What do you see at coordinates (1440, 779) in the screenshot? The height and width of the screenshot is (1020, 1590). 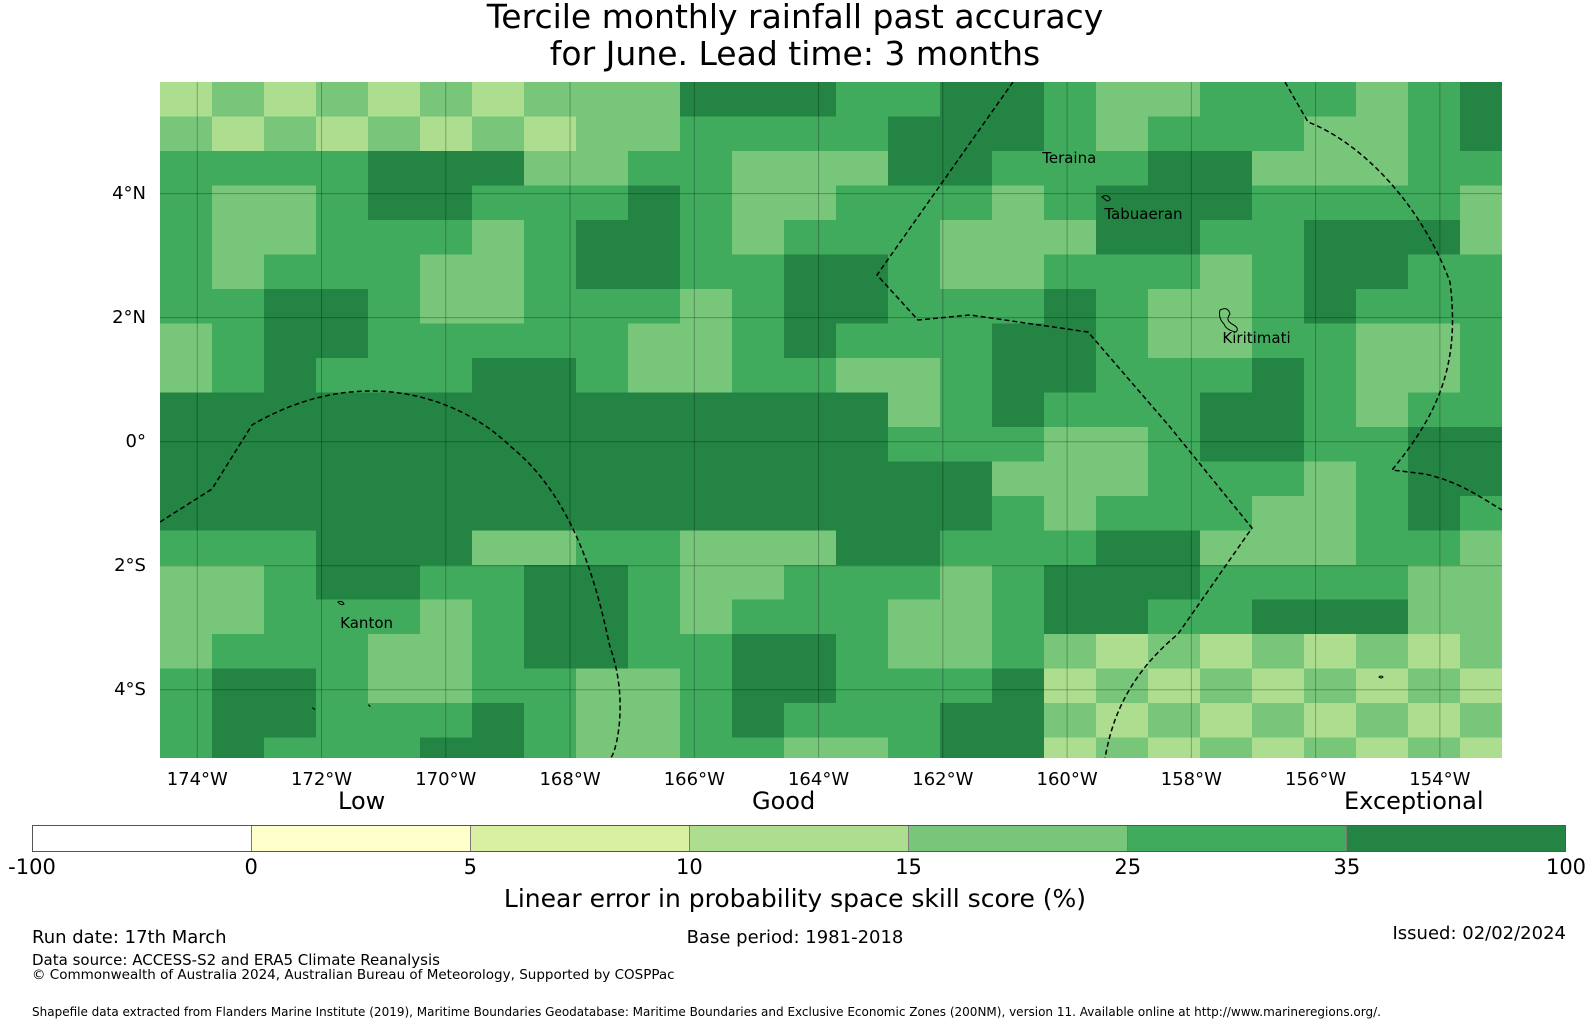 I see `longitude-label: 154°W` at bounding box center [1440, 779].